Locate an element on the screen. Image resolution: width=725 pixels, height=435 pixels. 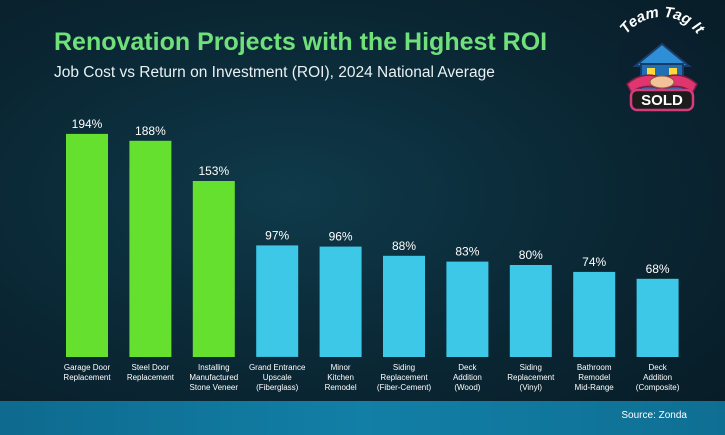
category-label: Siding Replacement (Vinyl) is located at coordinates (531, 377).